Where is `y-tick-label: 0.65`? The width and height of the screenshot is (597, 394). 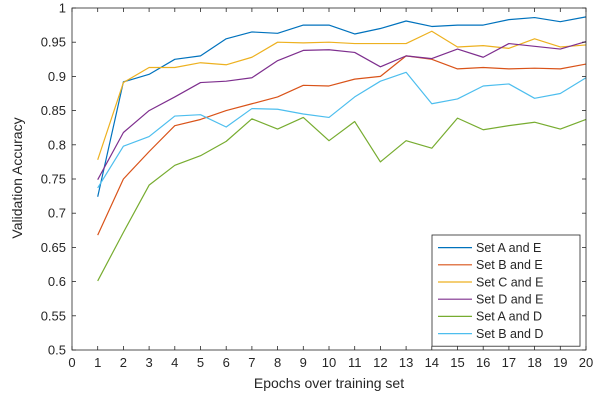
y-tick-label: 0.65 is located at coordinates (53, 247).